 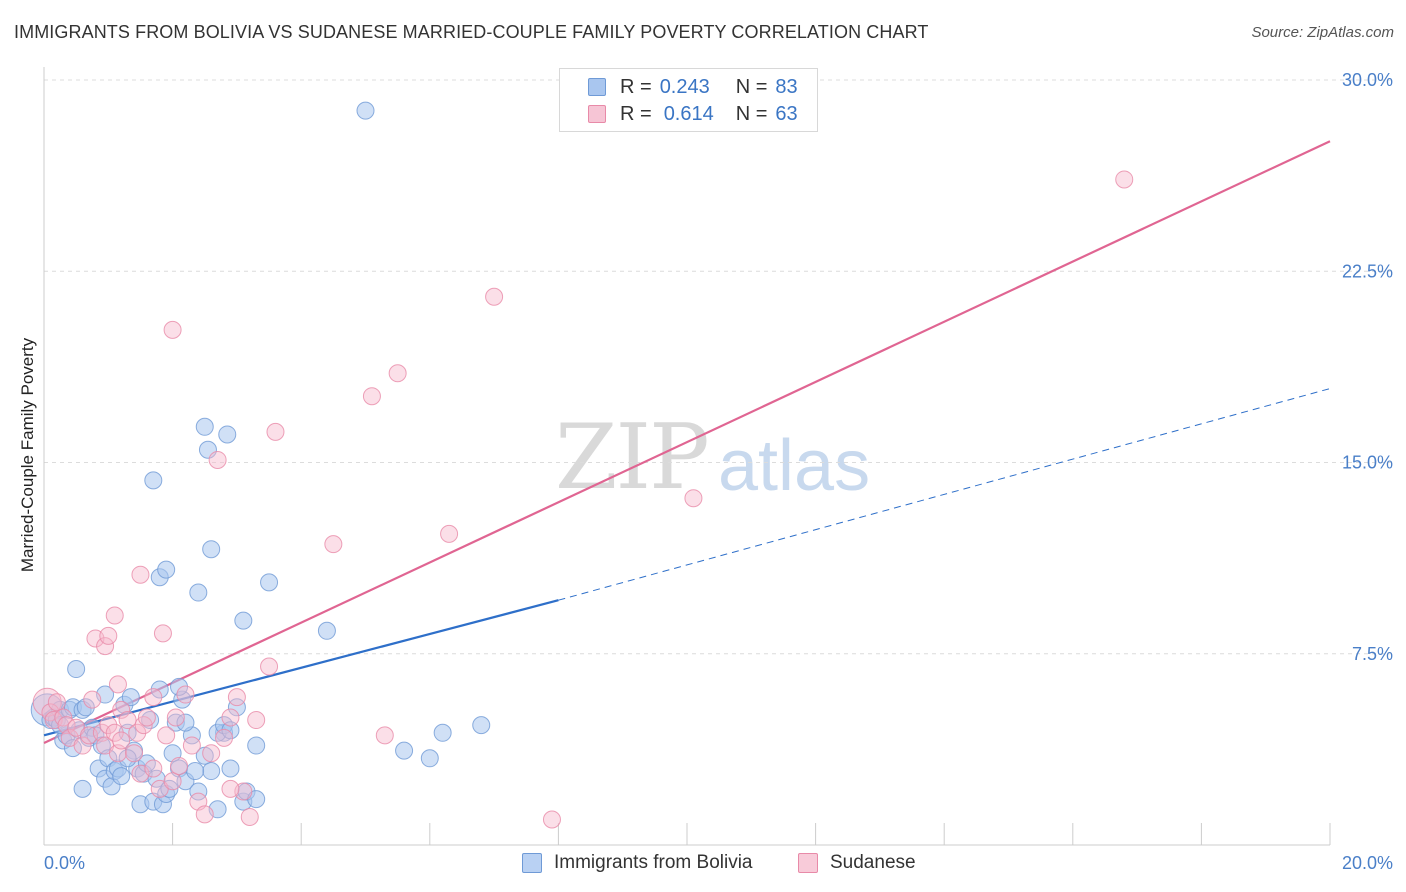 What do you see at coordinates (1372, 654) in the screenshot?
I see `y-tick-label: 7.5%` at bounding box center [1372, 654].